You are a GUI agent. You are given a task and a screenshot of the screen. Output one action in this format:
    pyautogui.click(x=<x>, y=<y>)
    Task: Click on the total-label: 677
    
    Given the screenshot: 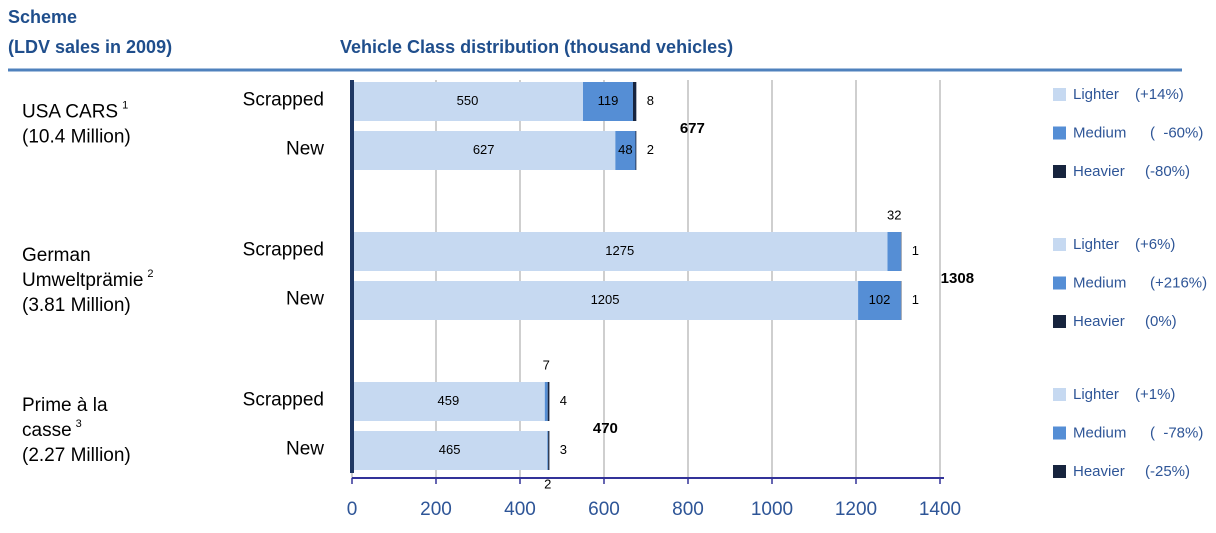 What is the action you would take?
    pyautogui.click(x=692, y=128)
    